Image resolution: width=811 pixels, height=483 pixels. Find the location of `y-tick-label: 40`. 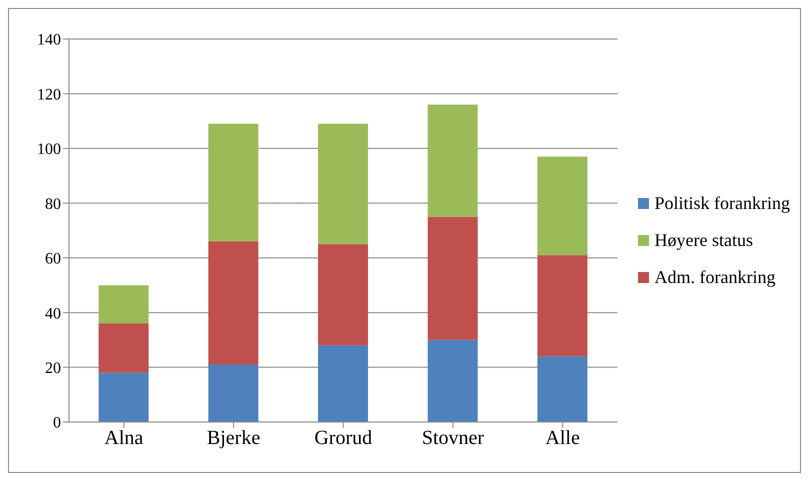

y-tick-label: 40 is located at coordinates (53, 313).